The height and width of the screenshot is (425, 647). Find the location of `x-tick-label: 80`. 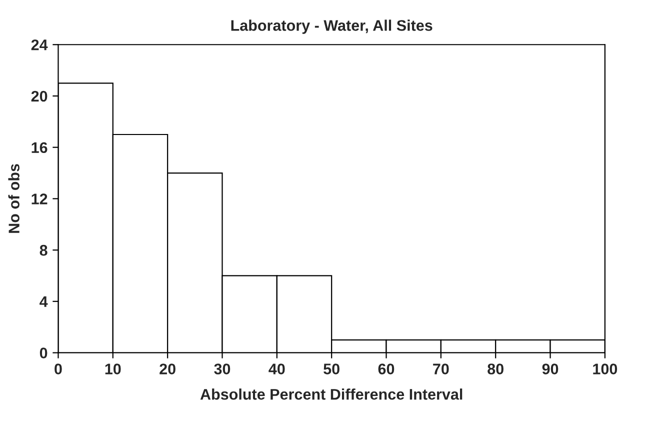

x-tick-label: 80 is located at coordinates (496, 369).